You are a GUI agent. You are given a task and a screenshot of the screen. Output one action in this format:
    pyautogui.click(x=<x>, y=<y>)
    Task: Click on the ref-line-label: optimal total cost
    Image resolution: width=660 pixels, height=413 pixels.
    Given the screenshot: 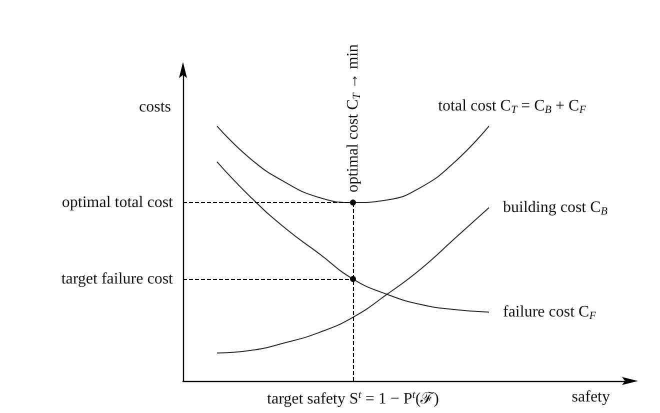 What is the action you would take?
    pyautogui.click(x=118, y=203)
    